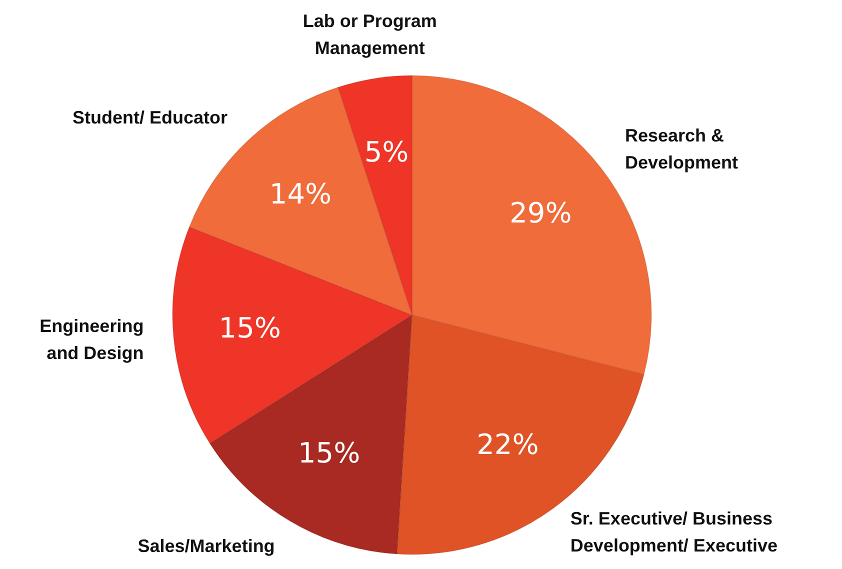 Image resolution: width=842 pixels, height=569 pixels. What do you see at coordinates (369, 34) in the screenshot?
I see `slice-label: Lab or Program Management` at bounding box center [369, 34].